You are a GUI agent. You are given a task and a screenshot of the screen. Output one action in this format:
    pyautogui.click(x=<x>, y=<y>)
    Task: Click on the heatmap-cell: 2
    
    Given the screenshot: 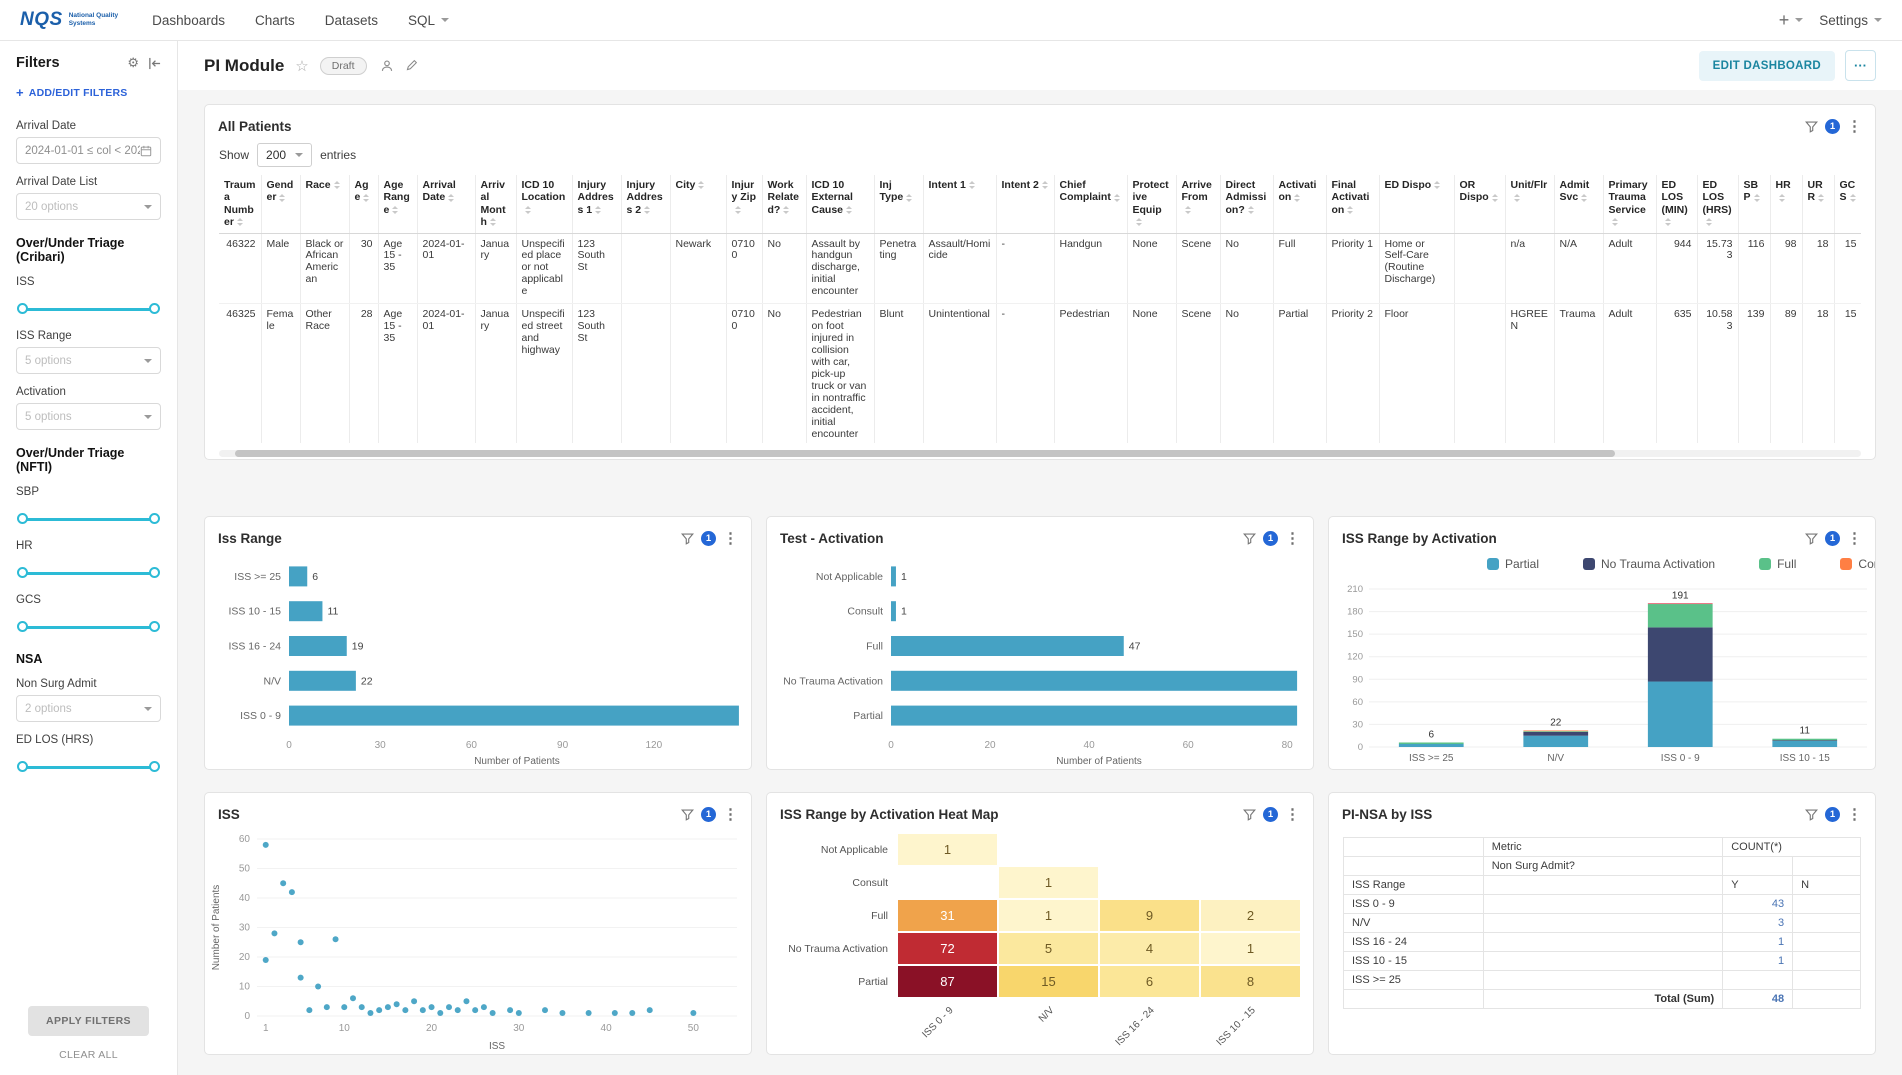 What is the action you would take?
    pyautogui.click(x=1250, y=915)
    